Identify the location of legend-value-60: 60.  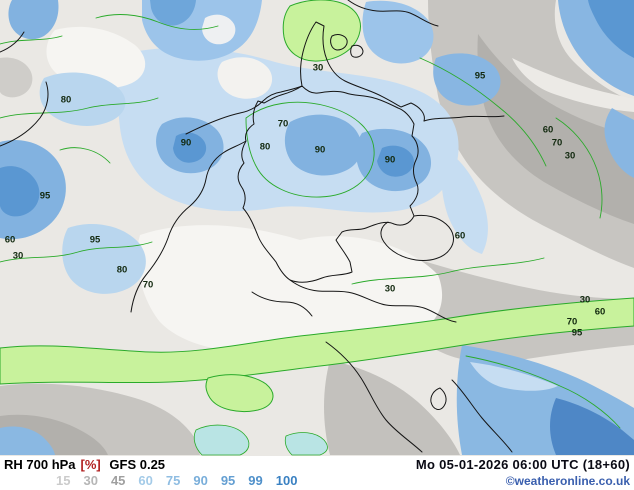
(145, 480).